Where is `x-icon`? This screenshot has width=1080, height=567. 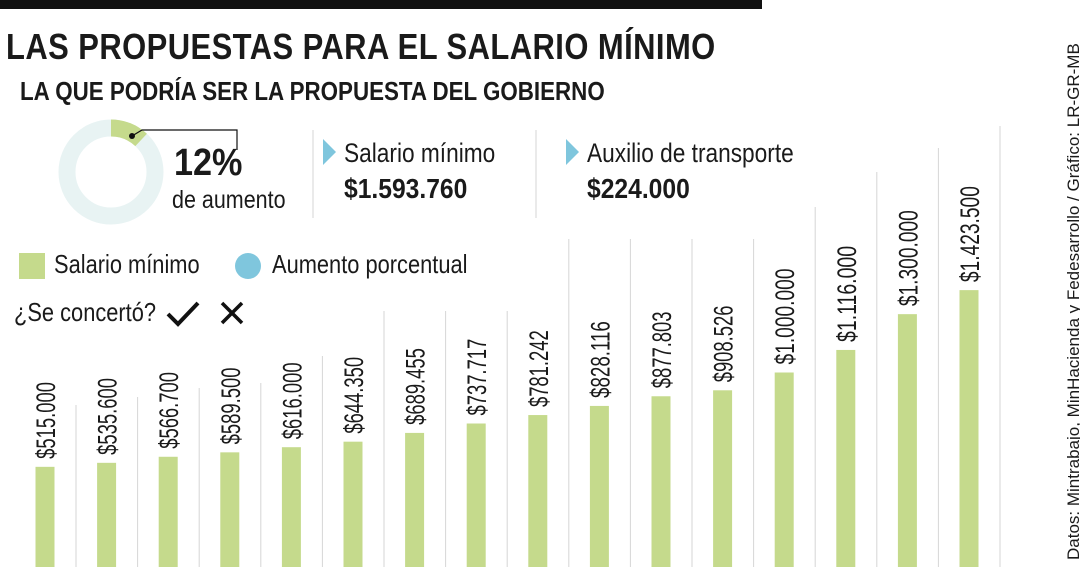 x-icon is located at coordinates (232, 313).